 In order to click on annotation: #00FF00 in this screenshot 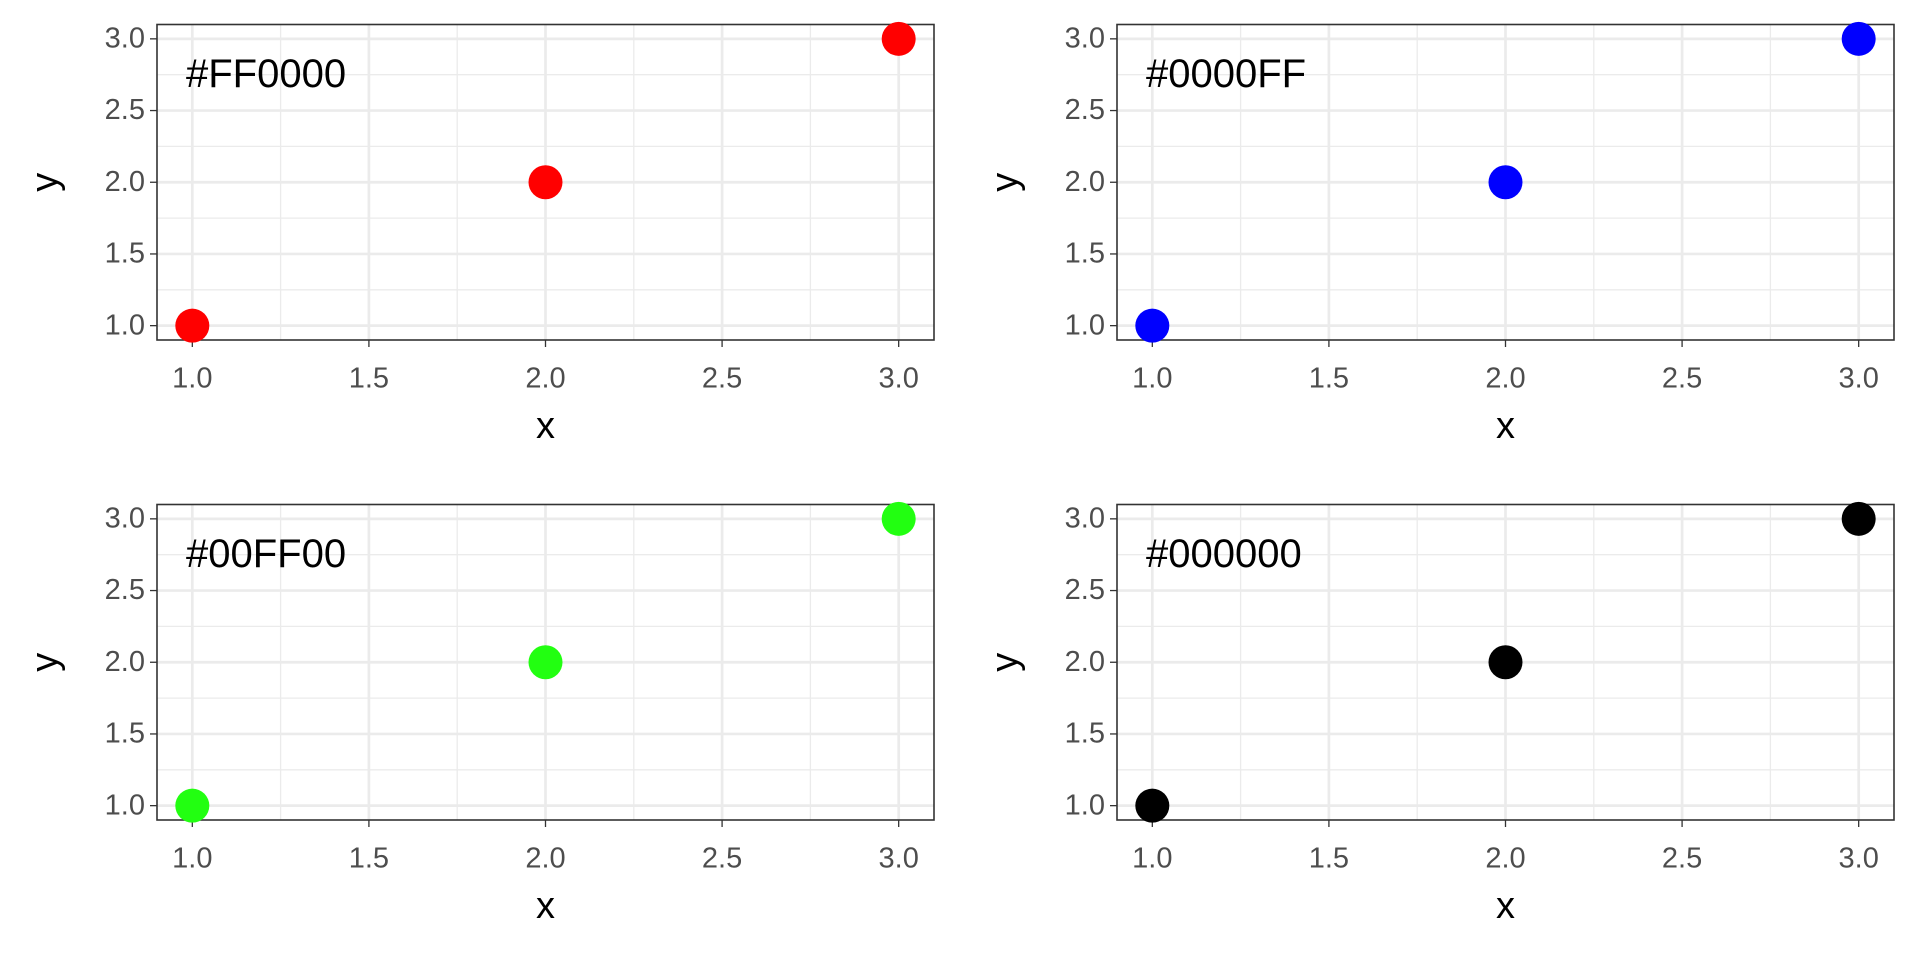, I will do `click(266, 554)`.